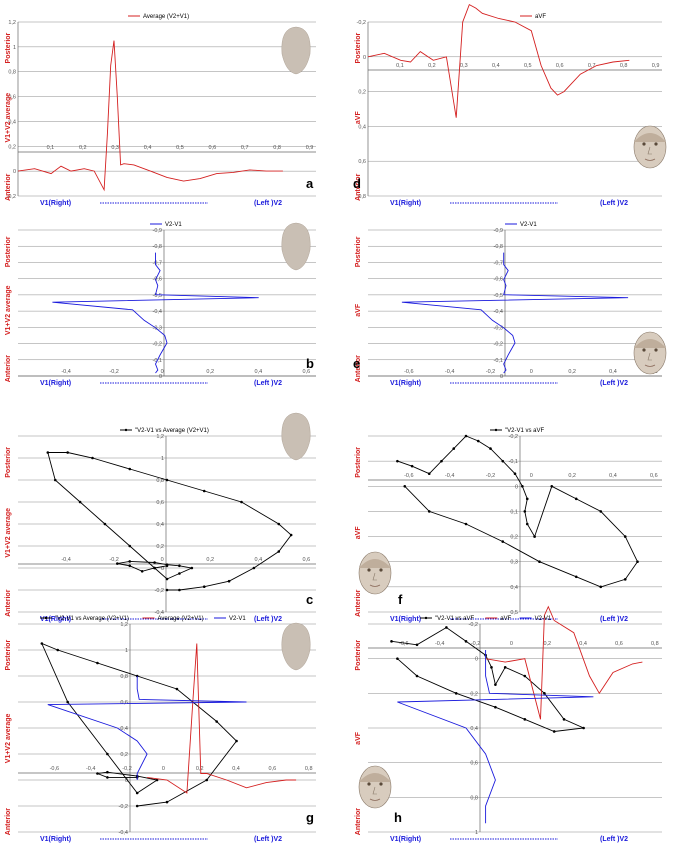  Describe the element at coordinates (310, 817) in the screenshot. I see `panel-letter: g` at that location.